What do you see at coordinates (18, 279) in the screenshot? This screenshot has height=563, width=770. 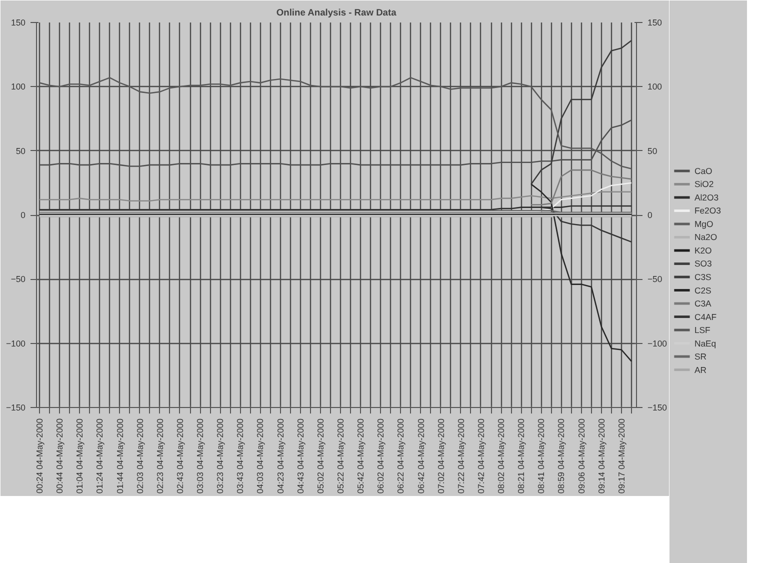 I see `y-tick-label: −50` at bounding box center [18, 279].